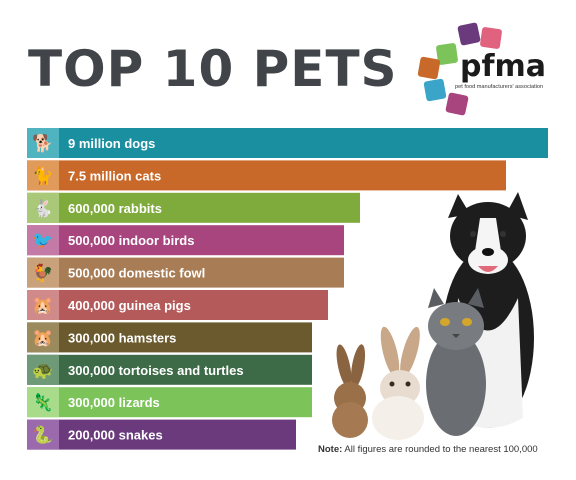 Image resolution: width=576 pixels, height=480 pixels. I want to click on bar-hamsters, so click(169, 337).